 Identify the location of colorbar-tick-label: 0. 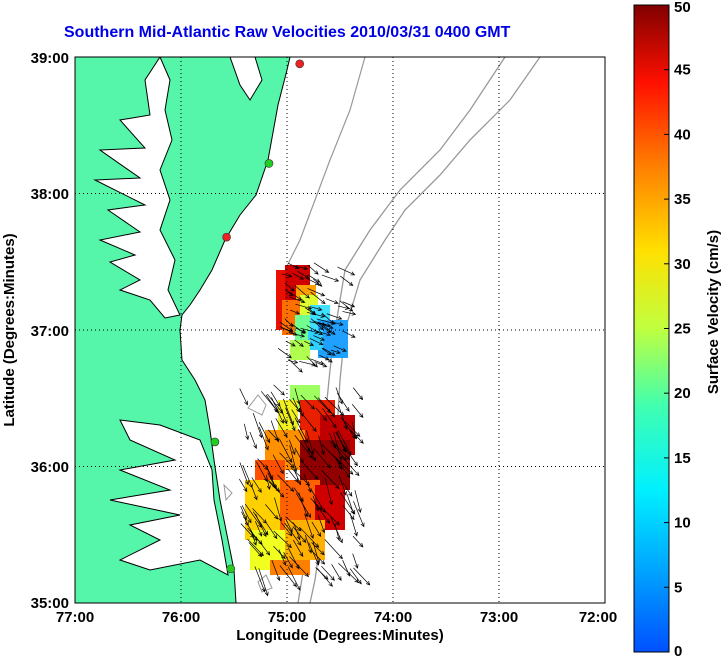
(678, 651).